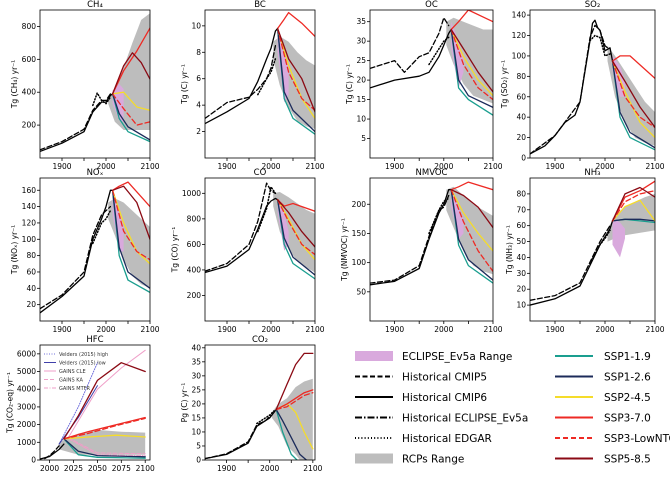 The height and width of the screenshot is (502, 670). What do you see at coordinates (191, 193) in the screenshot?
I see `y-tick-label: 1000` at bounding box center [191, 193].